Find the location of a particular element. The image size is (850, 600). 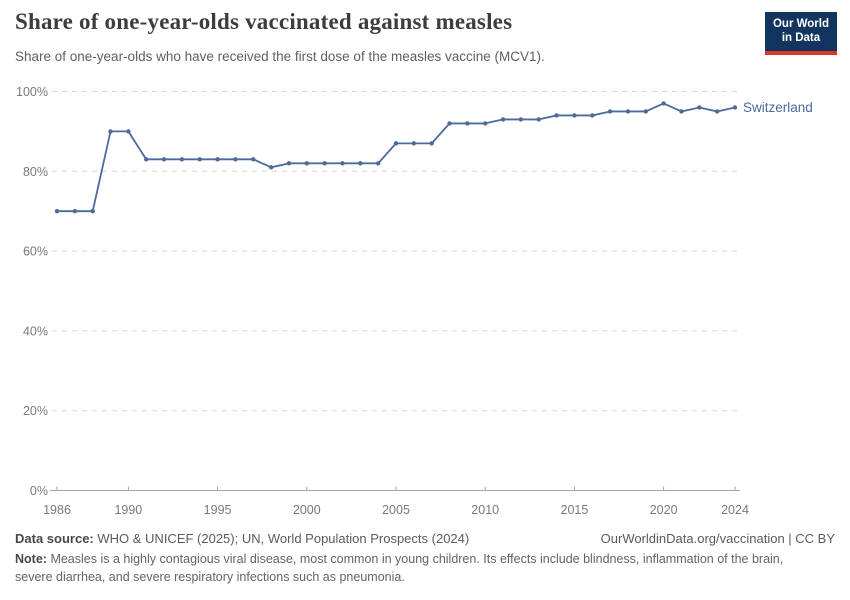

x-tick-label: 2010 is located at coordinates (485, 510).